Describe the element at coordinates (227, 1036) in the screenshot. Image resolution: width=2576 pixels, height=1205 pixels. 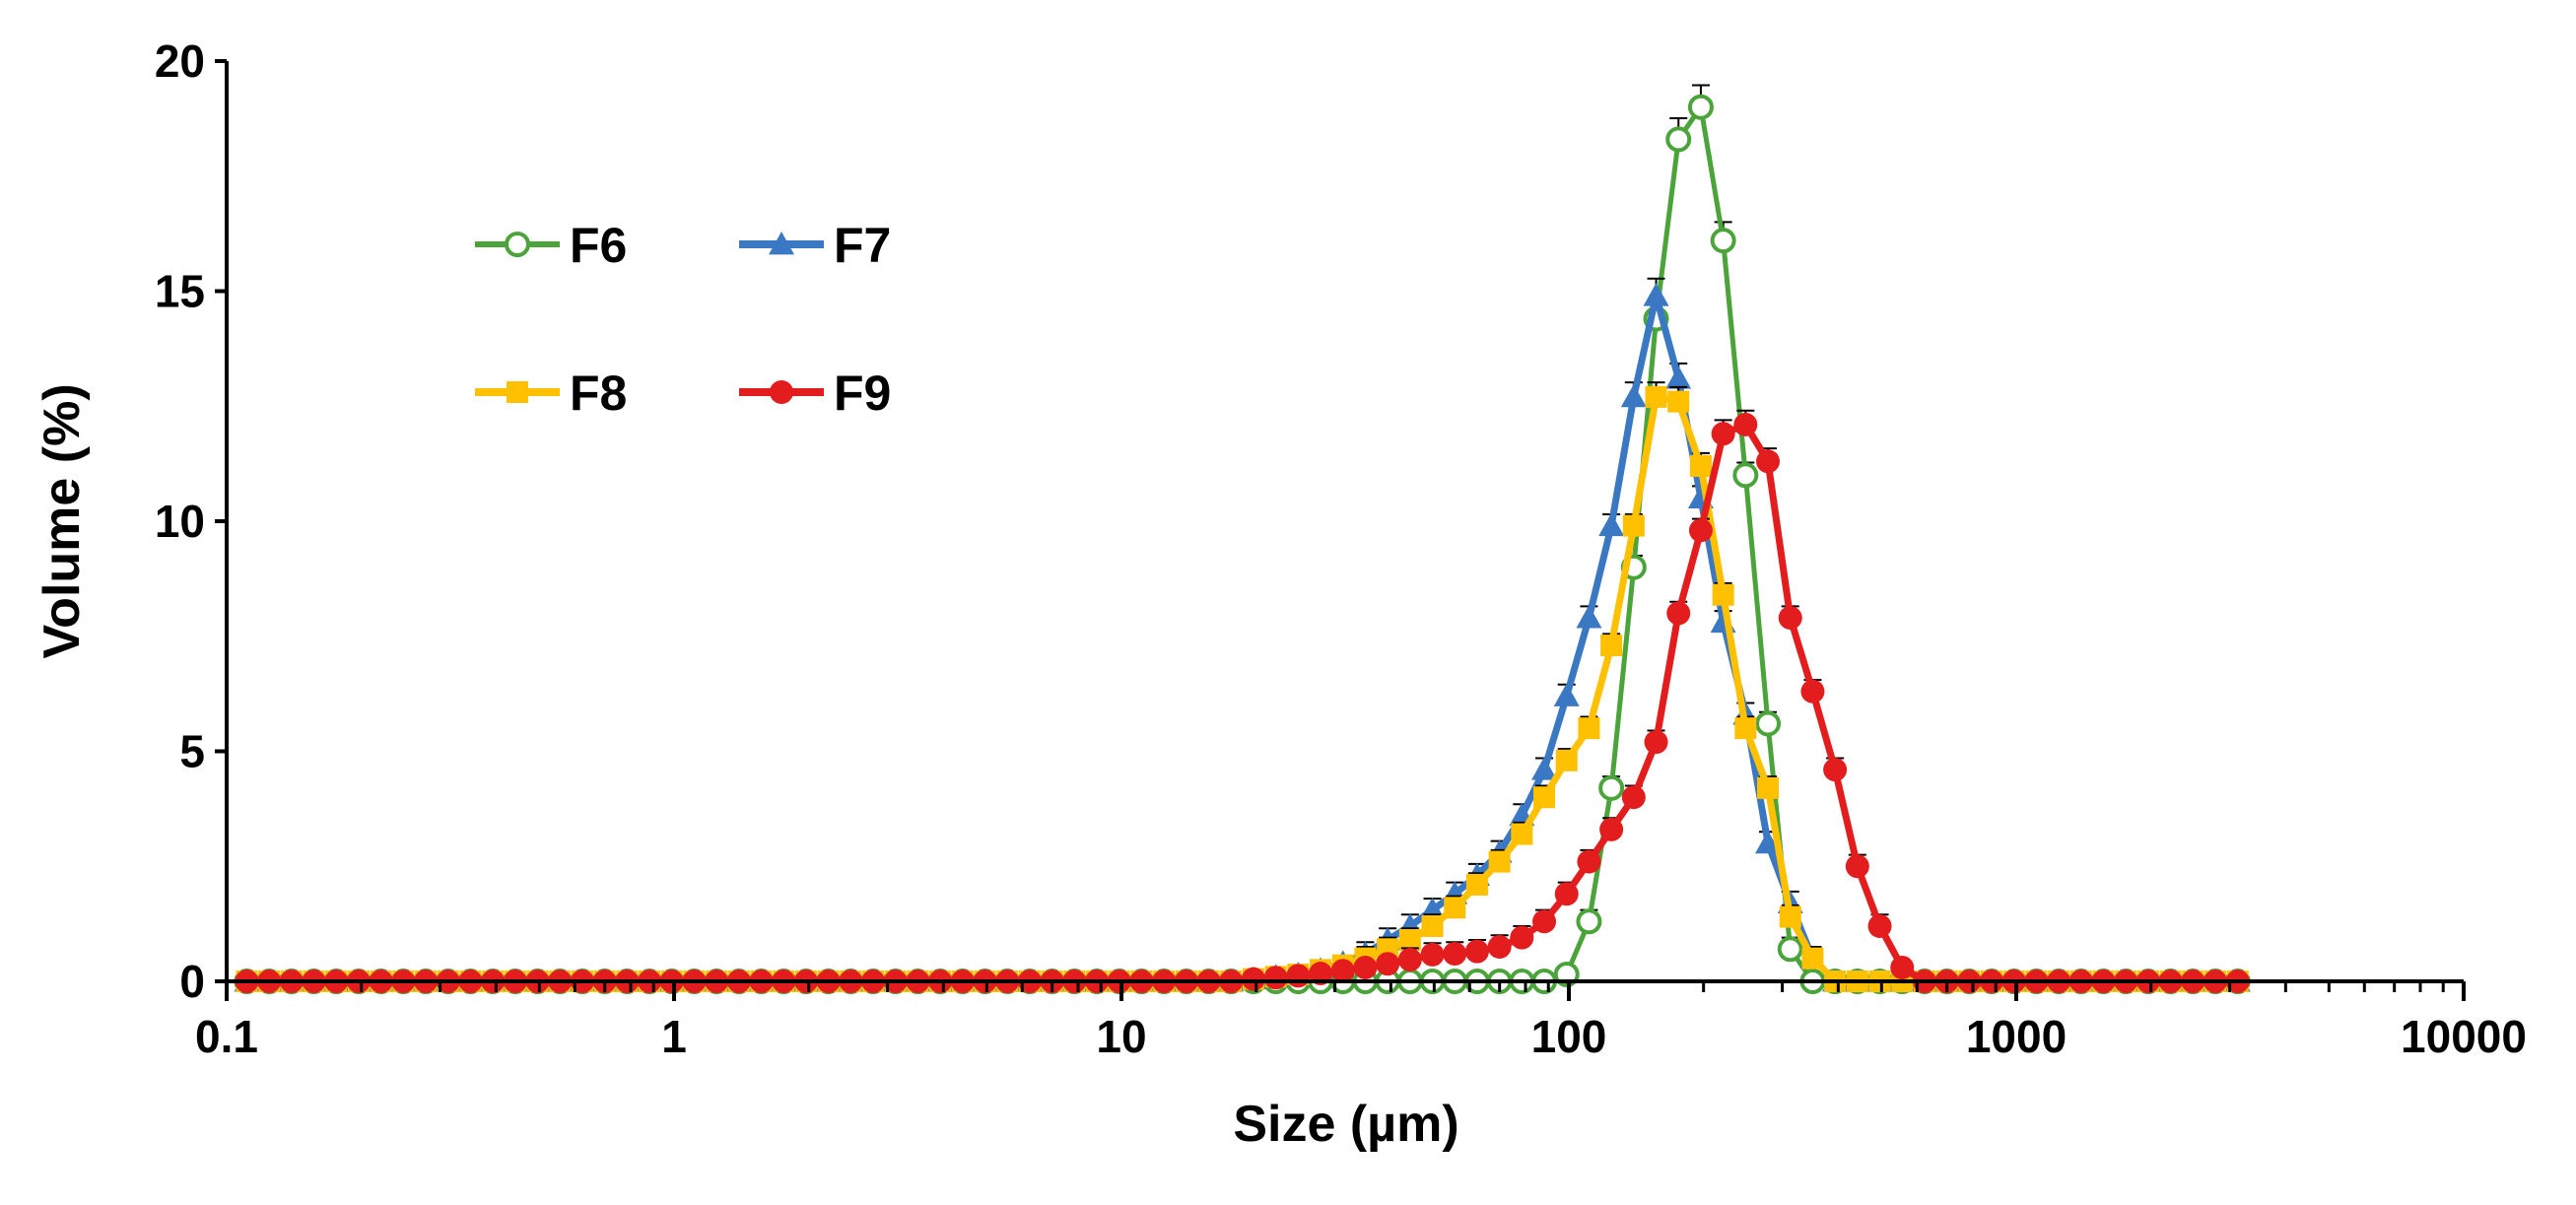
I see `x-tick-label: 0.1` at that location.